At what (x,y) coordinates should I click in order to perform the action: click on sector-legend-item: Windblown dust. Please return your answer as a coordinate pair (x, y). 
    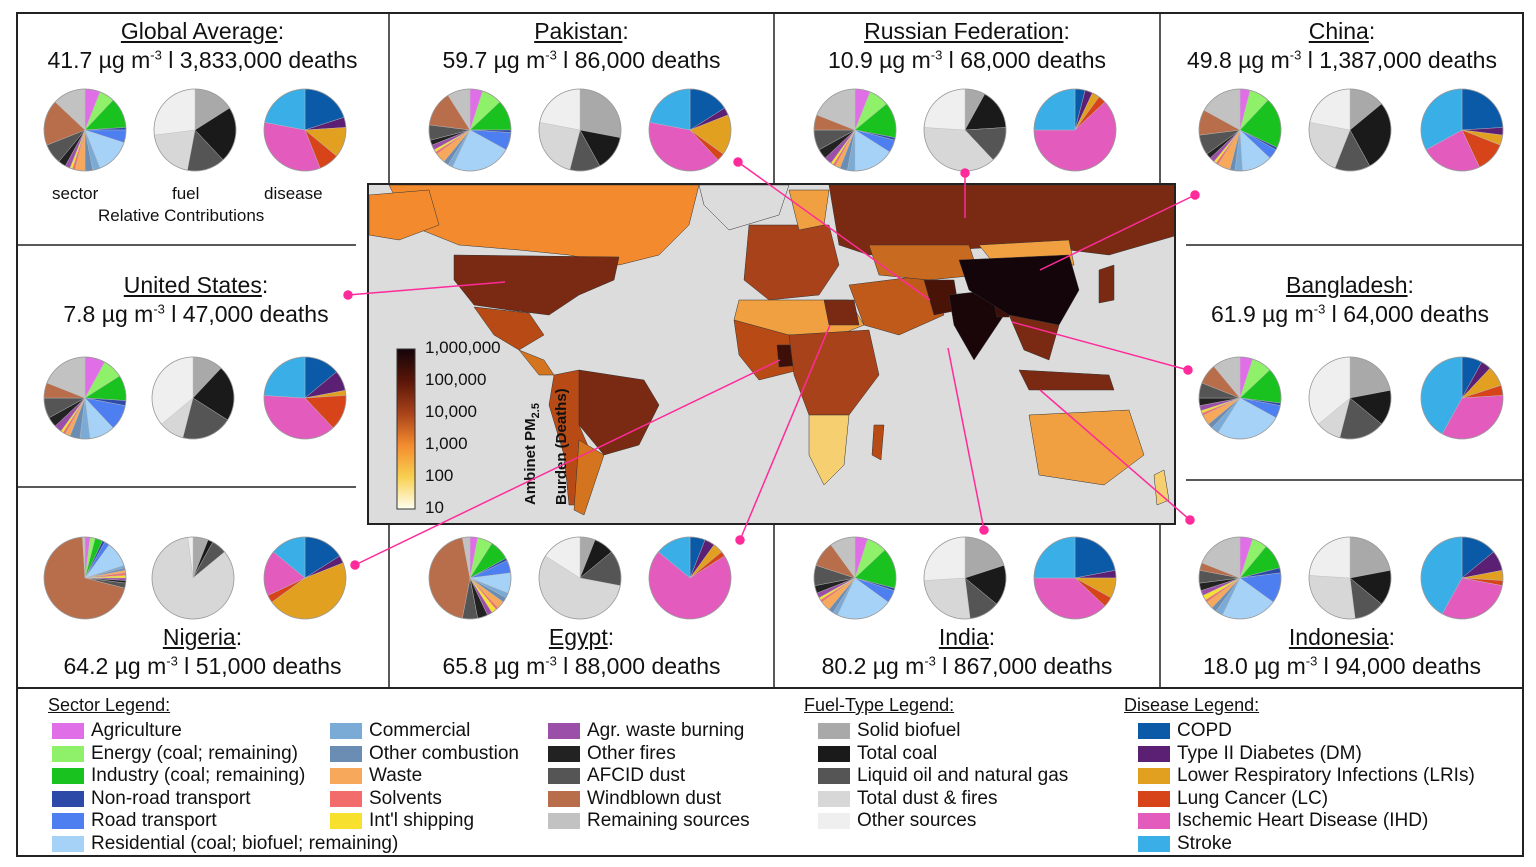
    Looking at the image, I should click on (634, 799).